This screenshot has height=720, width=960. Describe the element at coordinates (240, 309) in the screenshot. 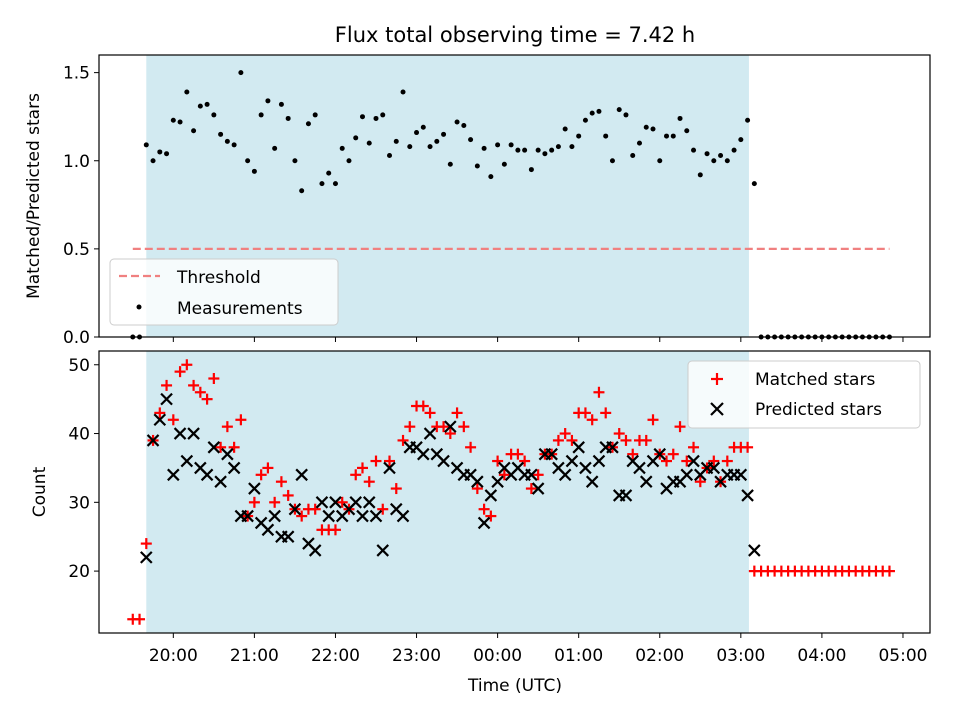

I see `measurements-legend-label: Measurements` at that location.